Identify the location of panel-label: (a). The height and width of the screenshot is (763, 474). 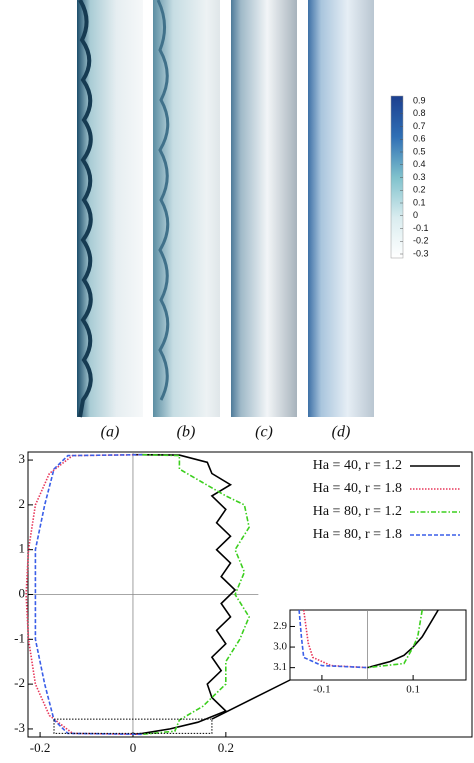
(110, 432).